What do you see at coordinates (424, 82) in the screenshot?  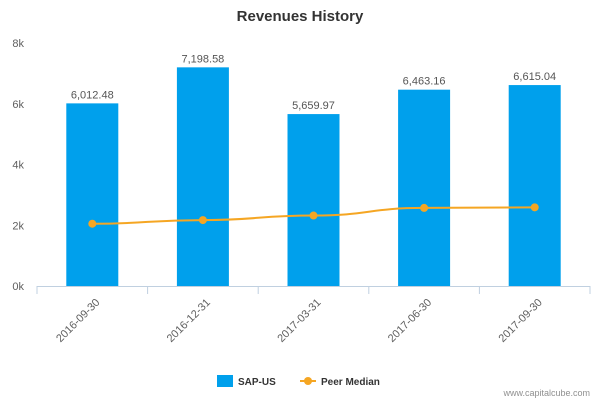 I see `data-label: 6,463.16` at bounding box center [424, 82].